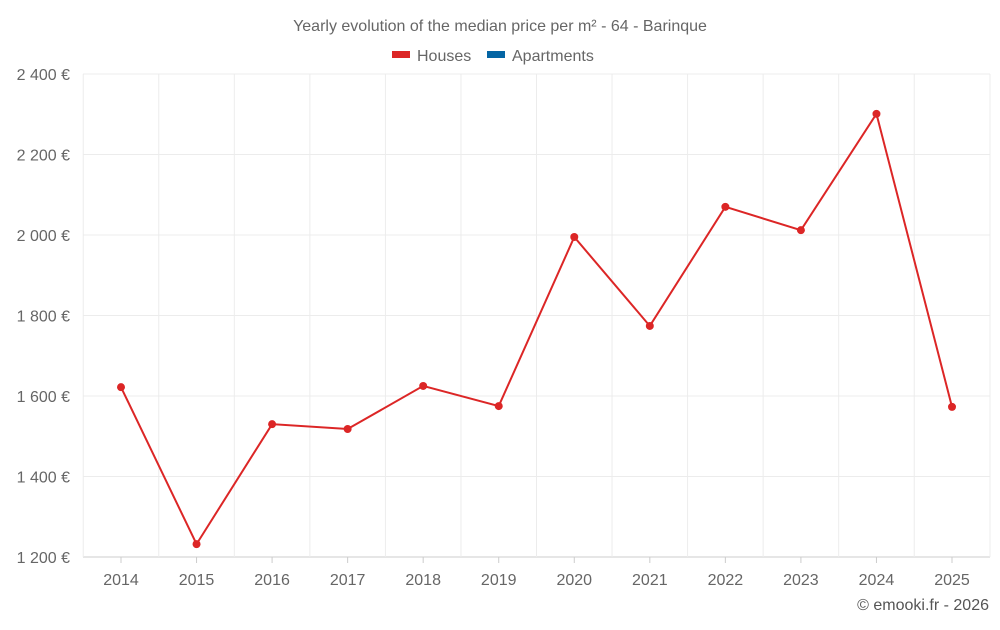 Image resolution: width=1000 pixels, height=630 pixels. I want to click on legend: Houses Apartments, so click(493, 56).